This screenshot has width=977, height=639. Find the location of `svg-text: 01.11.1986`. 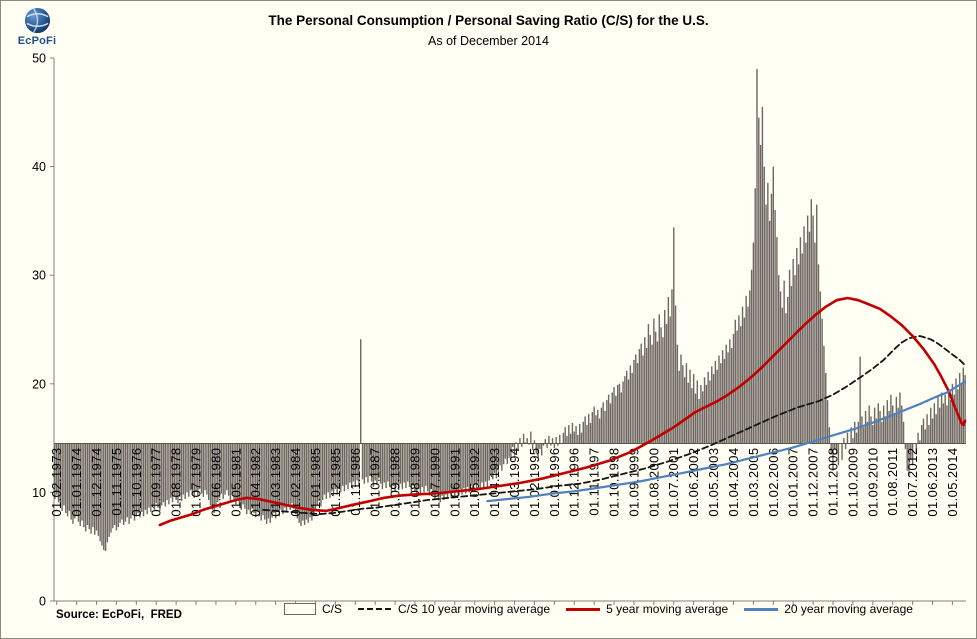

svg-text: 01.11.1986 is located at coordinates (355, 482).